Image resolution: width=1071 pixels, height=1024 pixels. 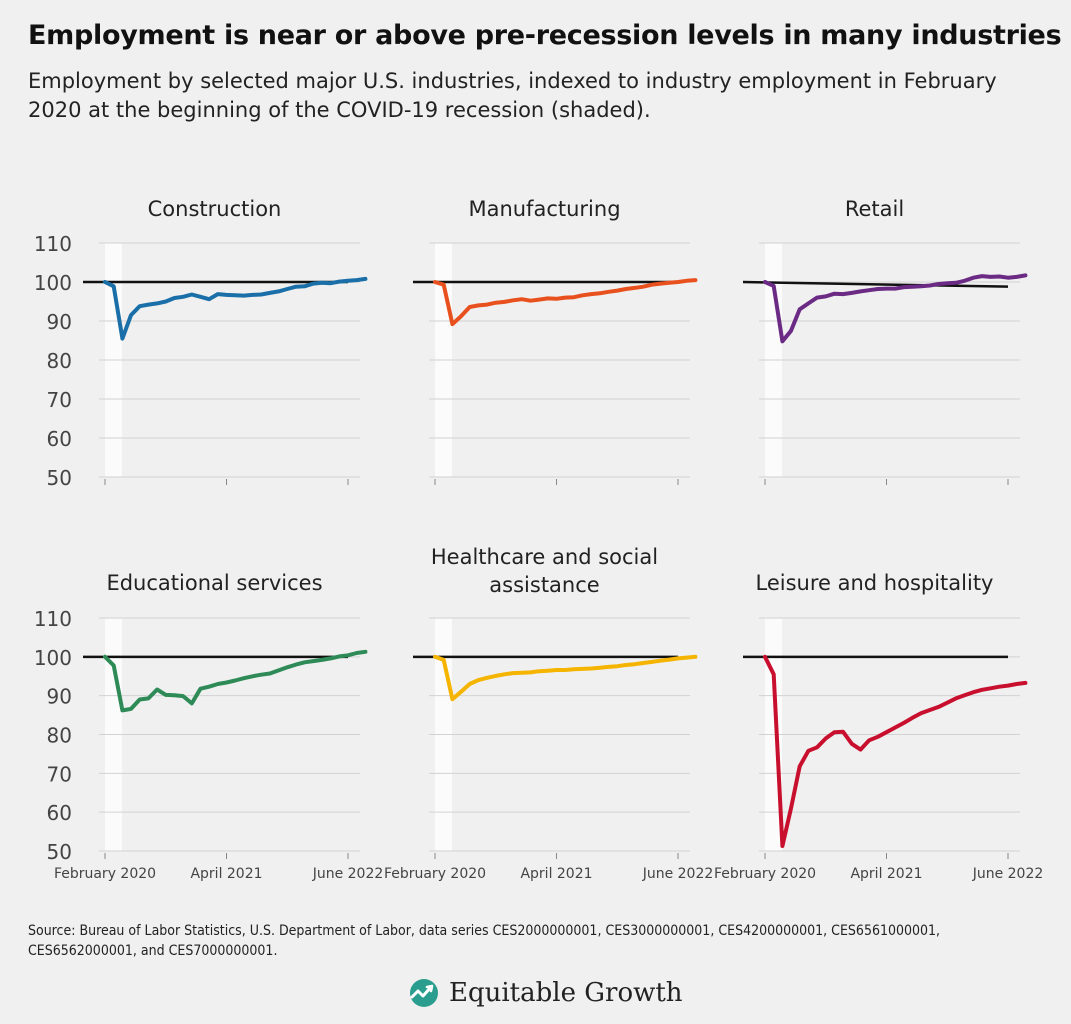 What do you see at coordinates (544, 585) in the screenshot?
I see `panel-title: assistance` at bounding box center [544, 585].